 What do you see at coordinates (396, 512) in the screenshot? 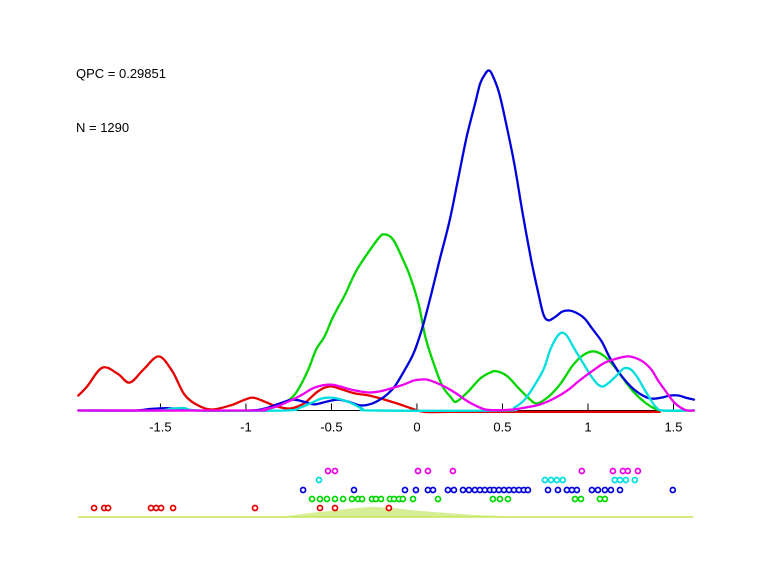
I see `overall-density-fill` at bounding box center [396, 512].